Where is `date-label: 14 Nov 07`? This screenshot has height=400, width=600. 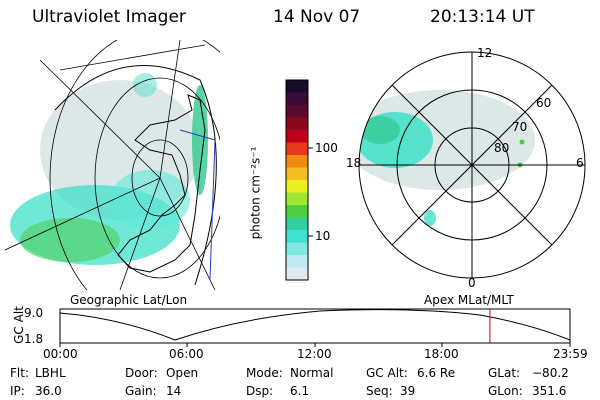
date-label: 14 Nov 07 is located at coordinates (317, 17).